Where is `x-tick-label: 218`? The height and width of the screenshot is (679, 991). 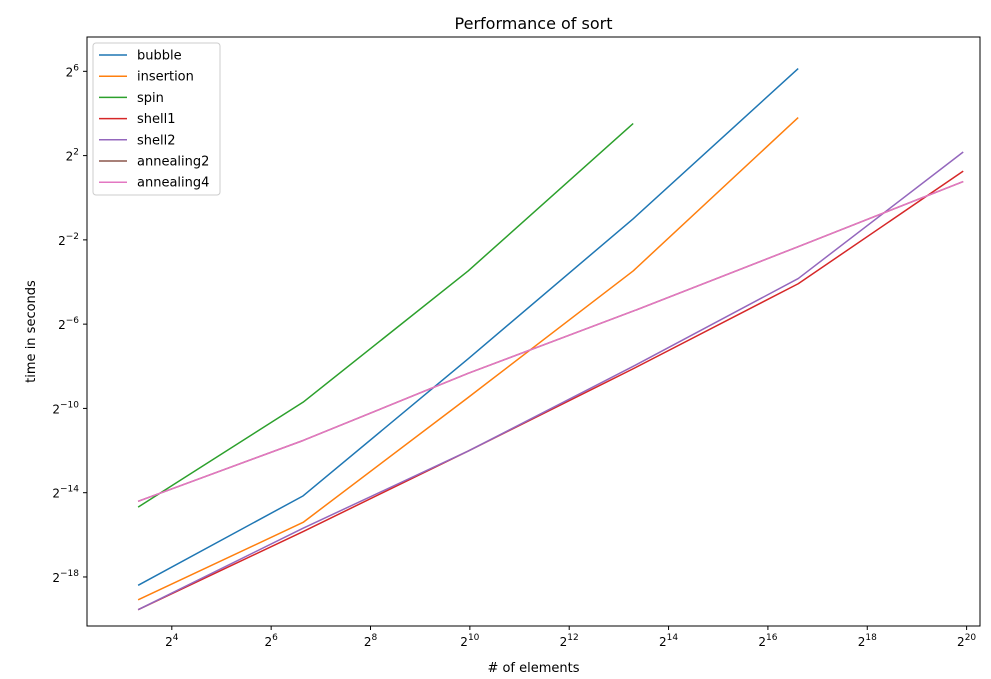 x-tick-label: 218 is located at coordinates (867, 641).